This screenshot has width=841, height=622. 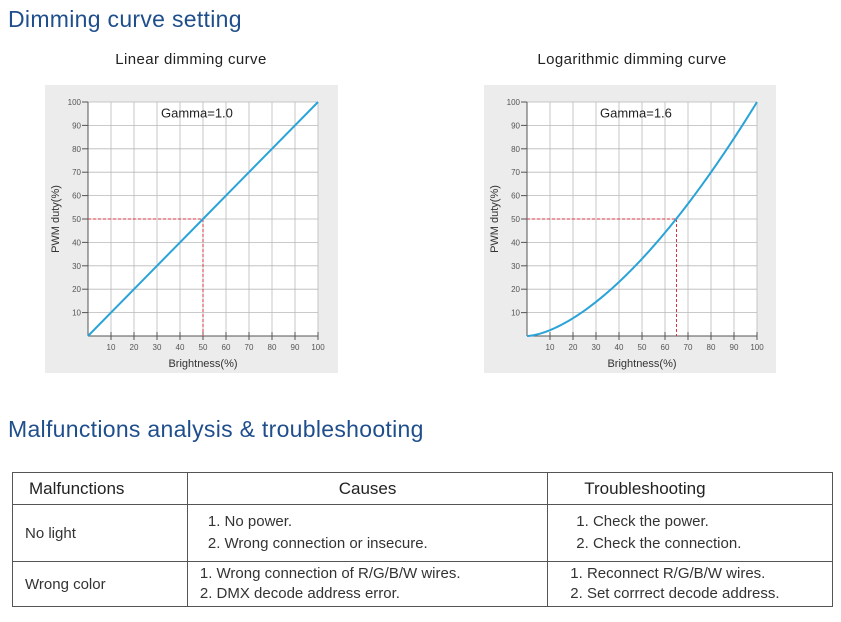 I want to click on cause-line: 1. No power., so click(x=250, y=521).